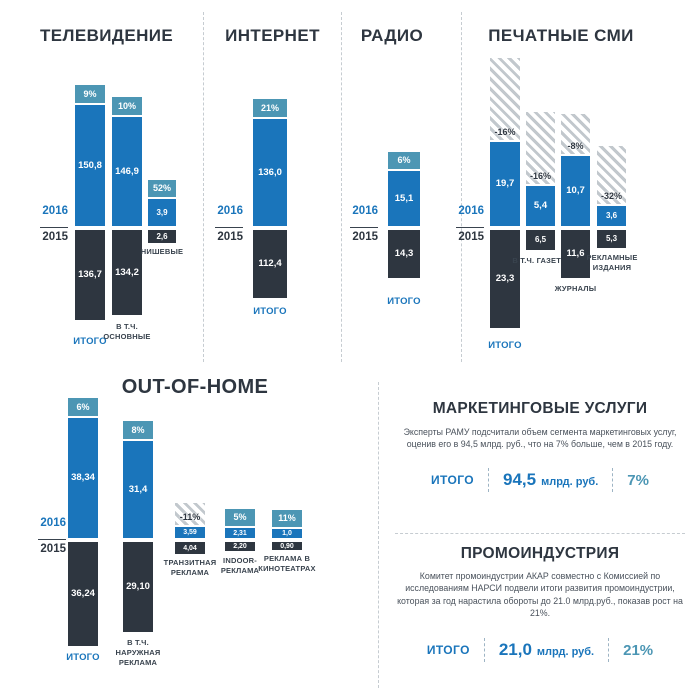 Image resolution: width=700 pixels, height=700 pixels. I want to click on bar-2016: 31,4, so click(138, 489).